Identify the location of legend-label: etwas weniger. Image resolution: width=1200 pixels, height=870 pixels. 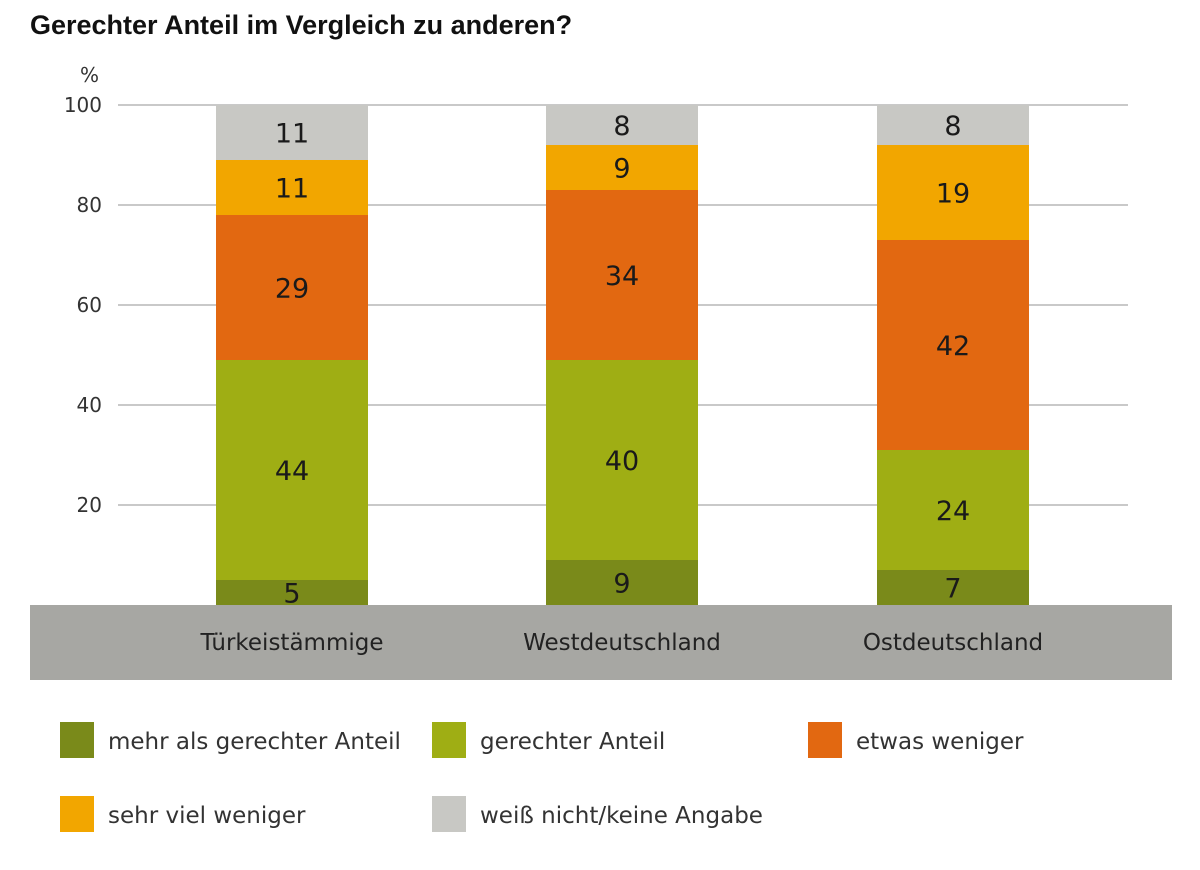
(940, 742).